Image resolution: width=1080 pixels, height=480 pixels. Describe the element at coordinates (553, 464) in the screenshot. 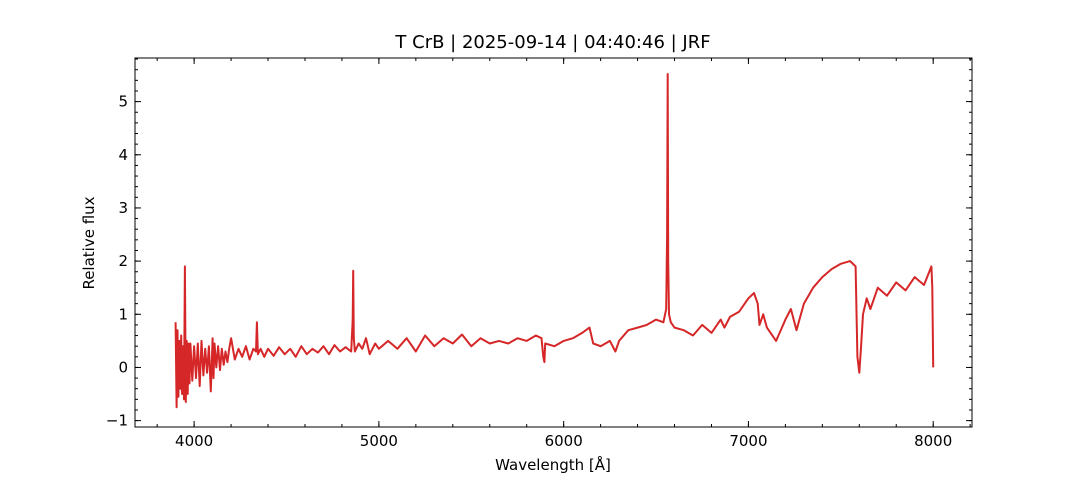

I see `x-axis-label: Wavelength [Å]` at that location.